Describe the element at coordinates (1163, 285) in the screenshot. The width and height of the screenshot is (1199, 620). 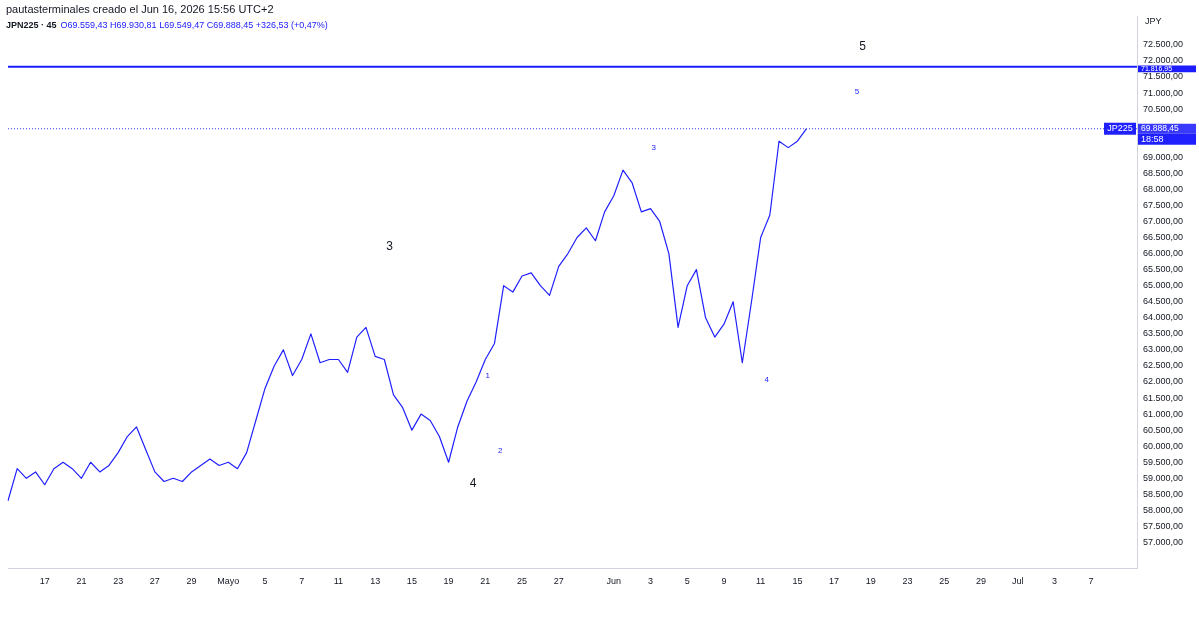
I see `y-tick-label: 65.000,00` at that location.